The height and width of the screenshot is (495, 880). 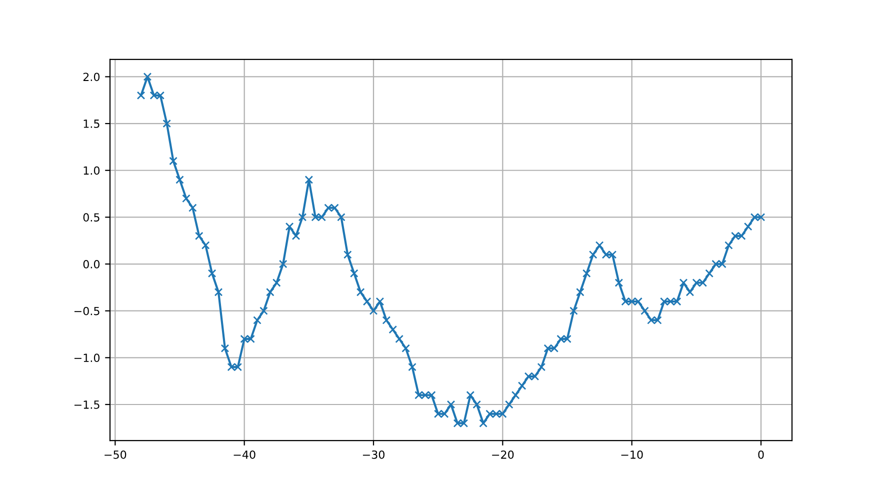 What do you see at coordinates (92, 170) in the screenshot?
I see `y-tick-label: 1.0` at bounding box center [92, 170].